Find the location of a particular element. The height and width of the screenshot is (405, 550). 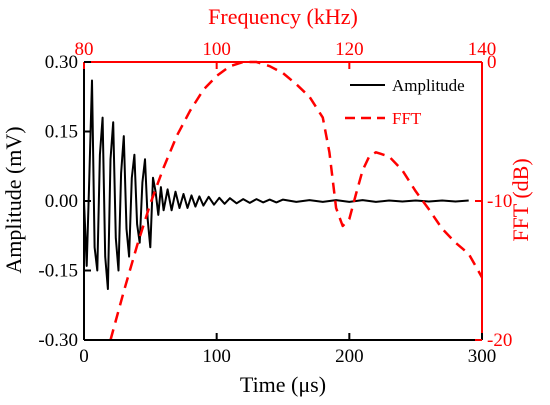

x-top-tick-label: 100 is located at coordinates (216, 49).